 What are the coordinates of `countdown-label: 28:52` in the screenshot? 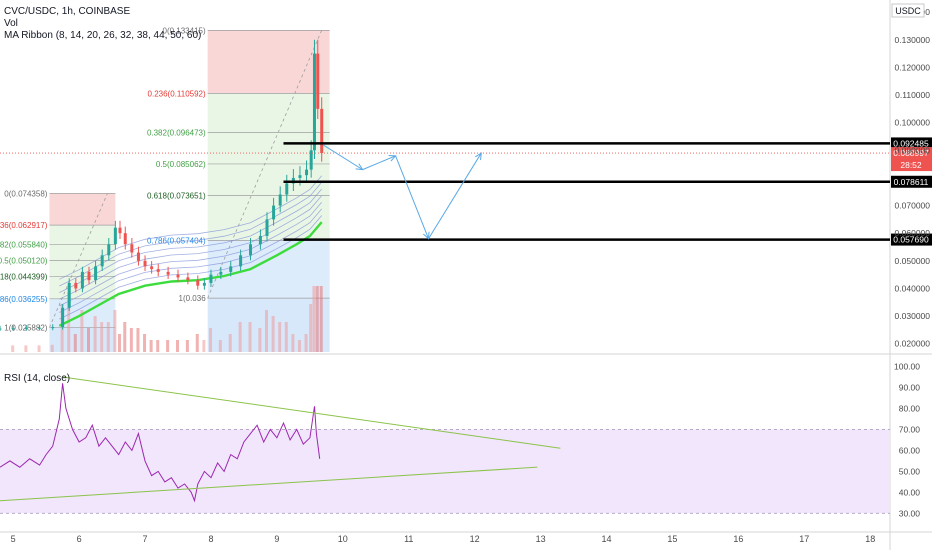 It's located at (911, 165).